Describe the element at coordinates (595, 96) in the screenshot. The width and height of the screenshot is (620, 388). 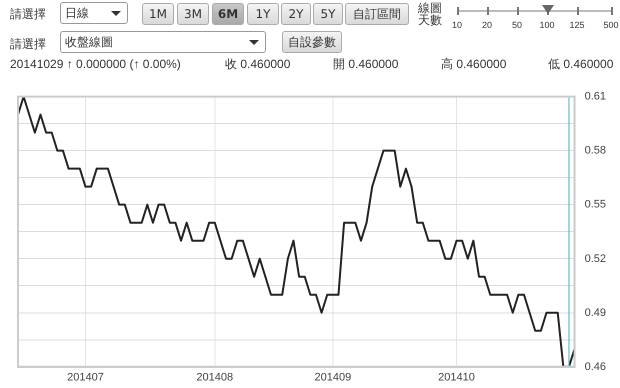
I see `y-tick-label: 0.61` at that location.